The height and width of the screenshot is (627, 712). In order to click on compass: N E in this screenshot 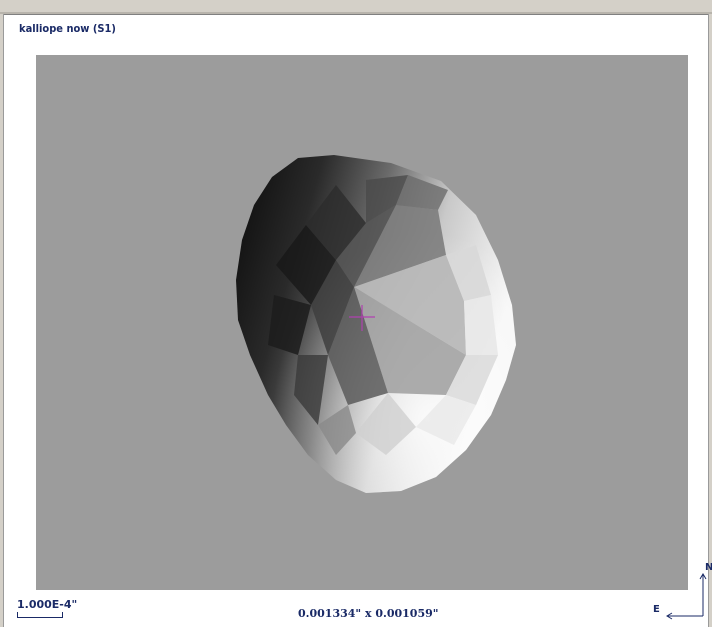, I will do `click(681, 590)`.